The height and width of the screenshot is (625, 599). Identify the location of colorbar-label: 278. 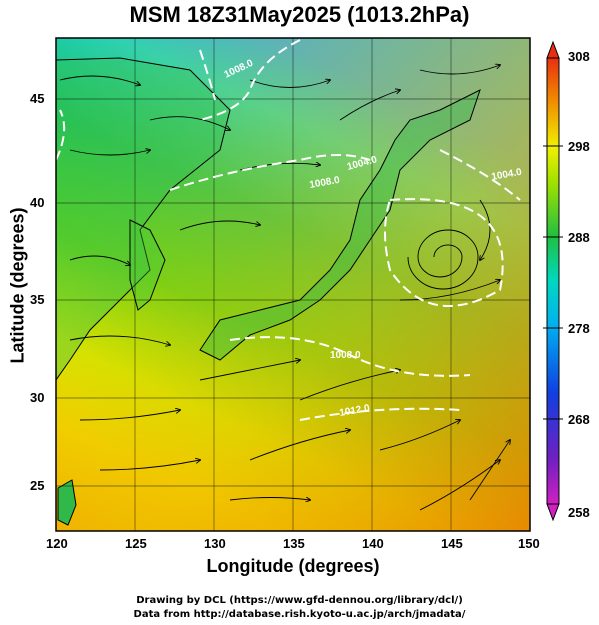
(579, 328).